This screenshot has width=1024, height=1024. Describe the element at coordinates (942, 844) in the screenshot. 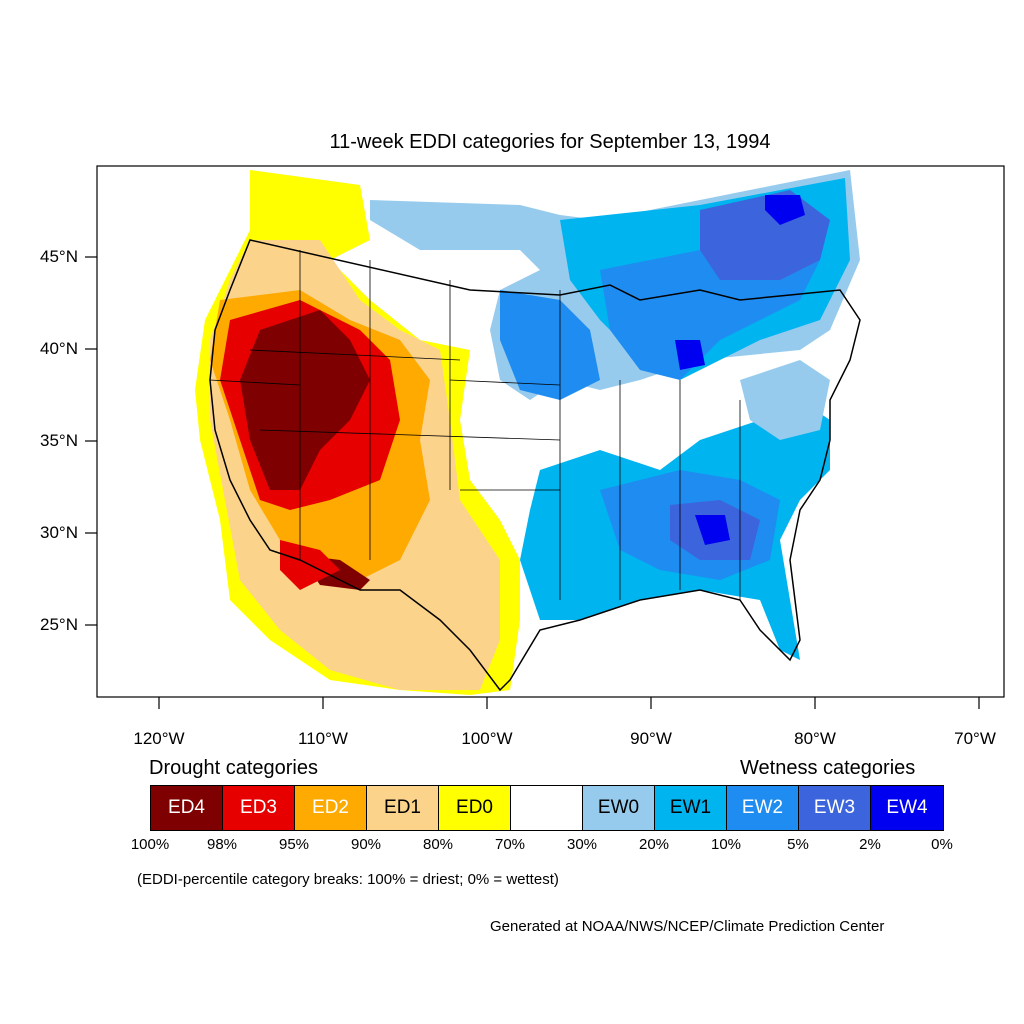

I see `percentile-label: 0%` at that location.